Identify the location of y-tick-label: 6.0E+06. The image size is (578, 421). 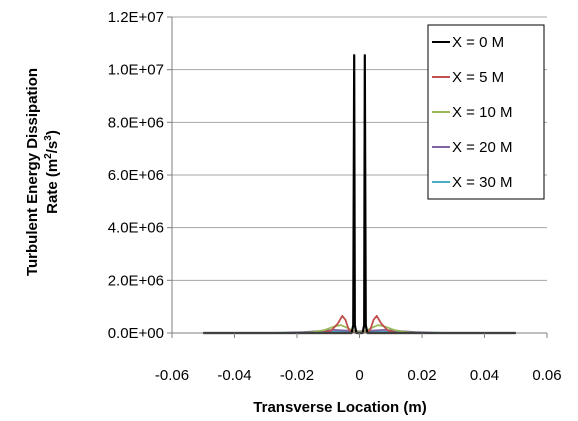
(136, 175).